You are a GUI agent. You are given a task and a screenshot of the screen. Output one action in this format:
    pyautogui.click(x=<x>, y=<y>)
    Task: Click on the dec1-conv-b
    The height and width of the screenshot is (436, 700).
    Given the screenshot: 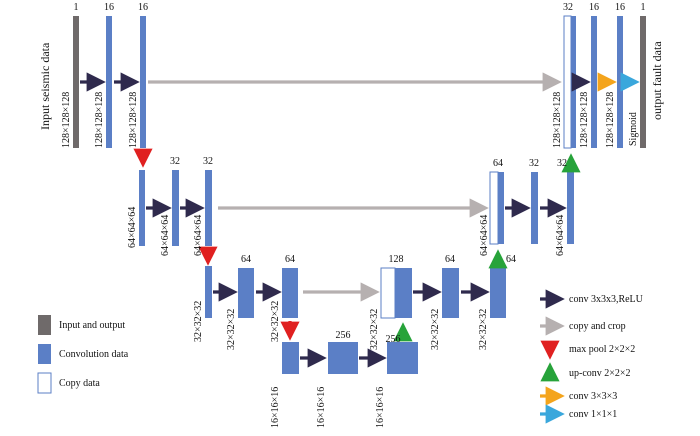 What is the action you would take?
    pyautogui.click(x=620, y=82)
    